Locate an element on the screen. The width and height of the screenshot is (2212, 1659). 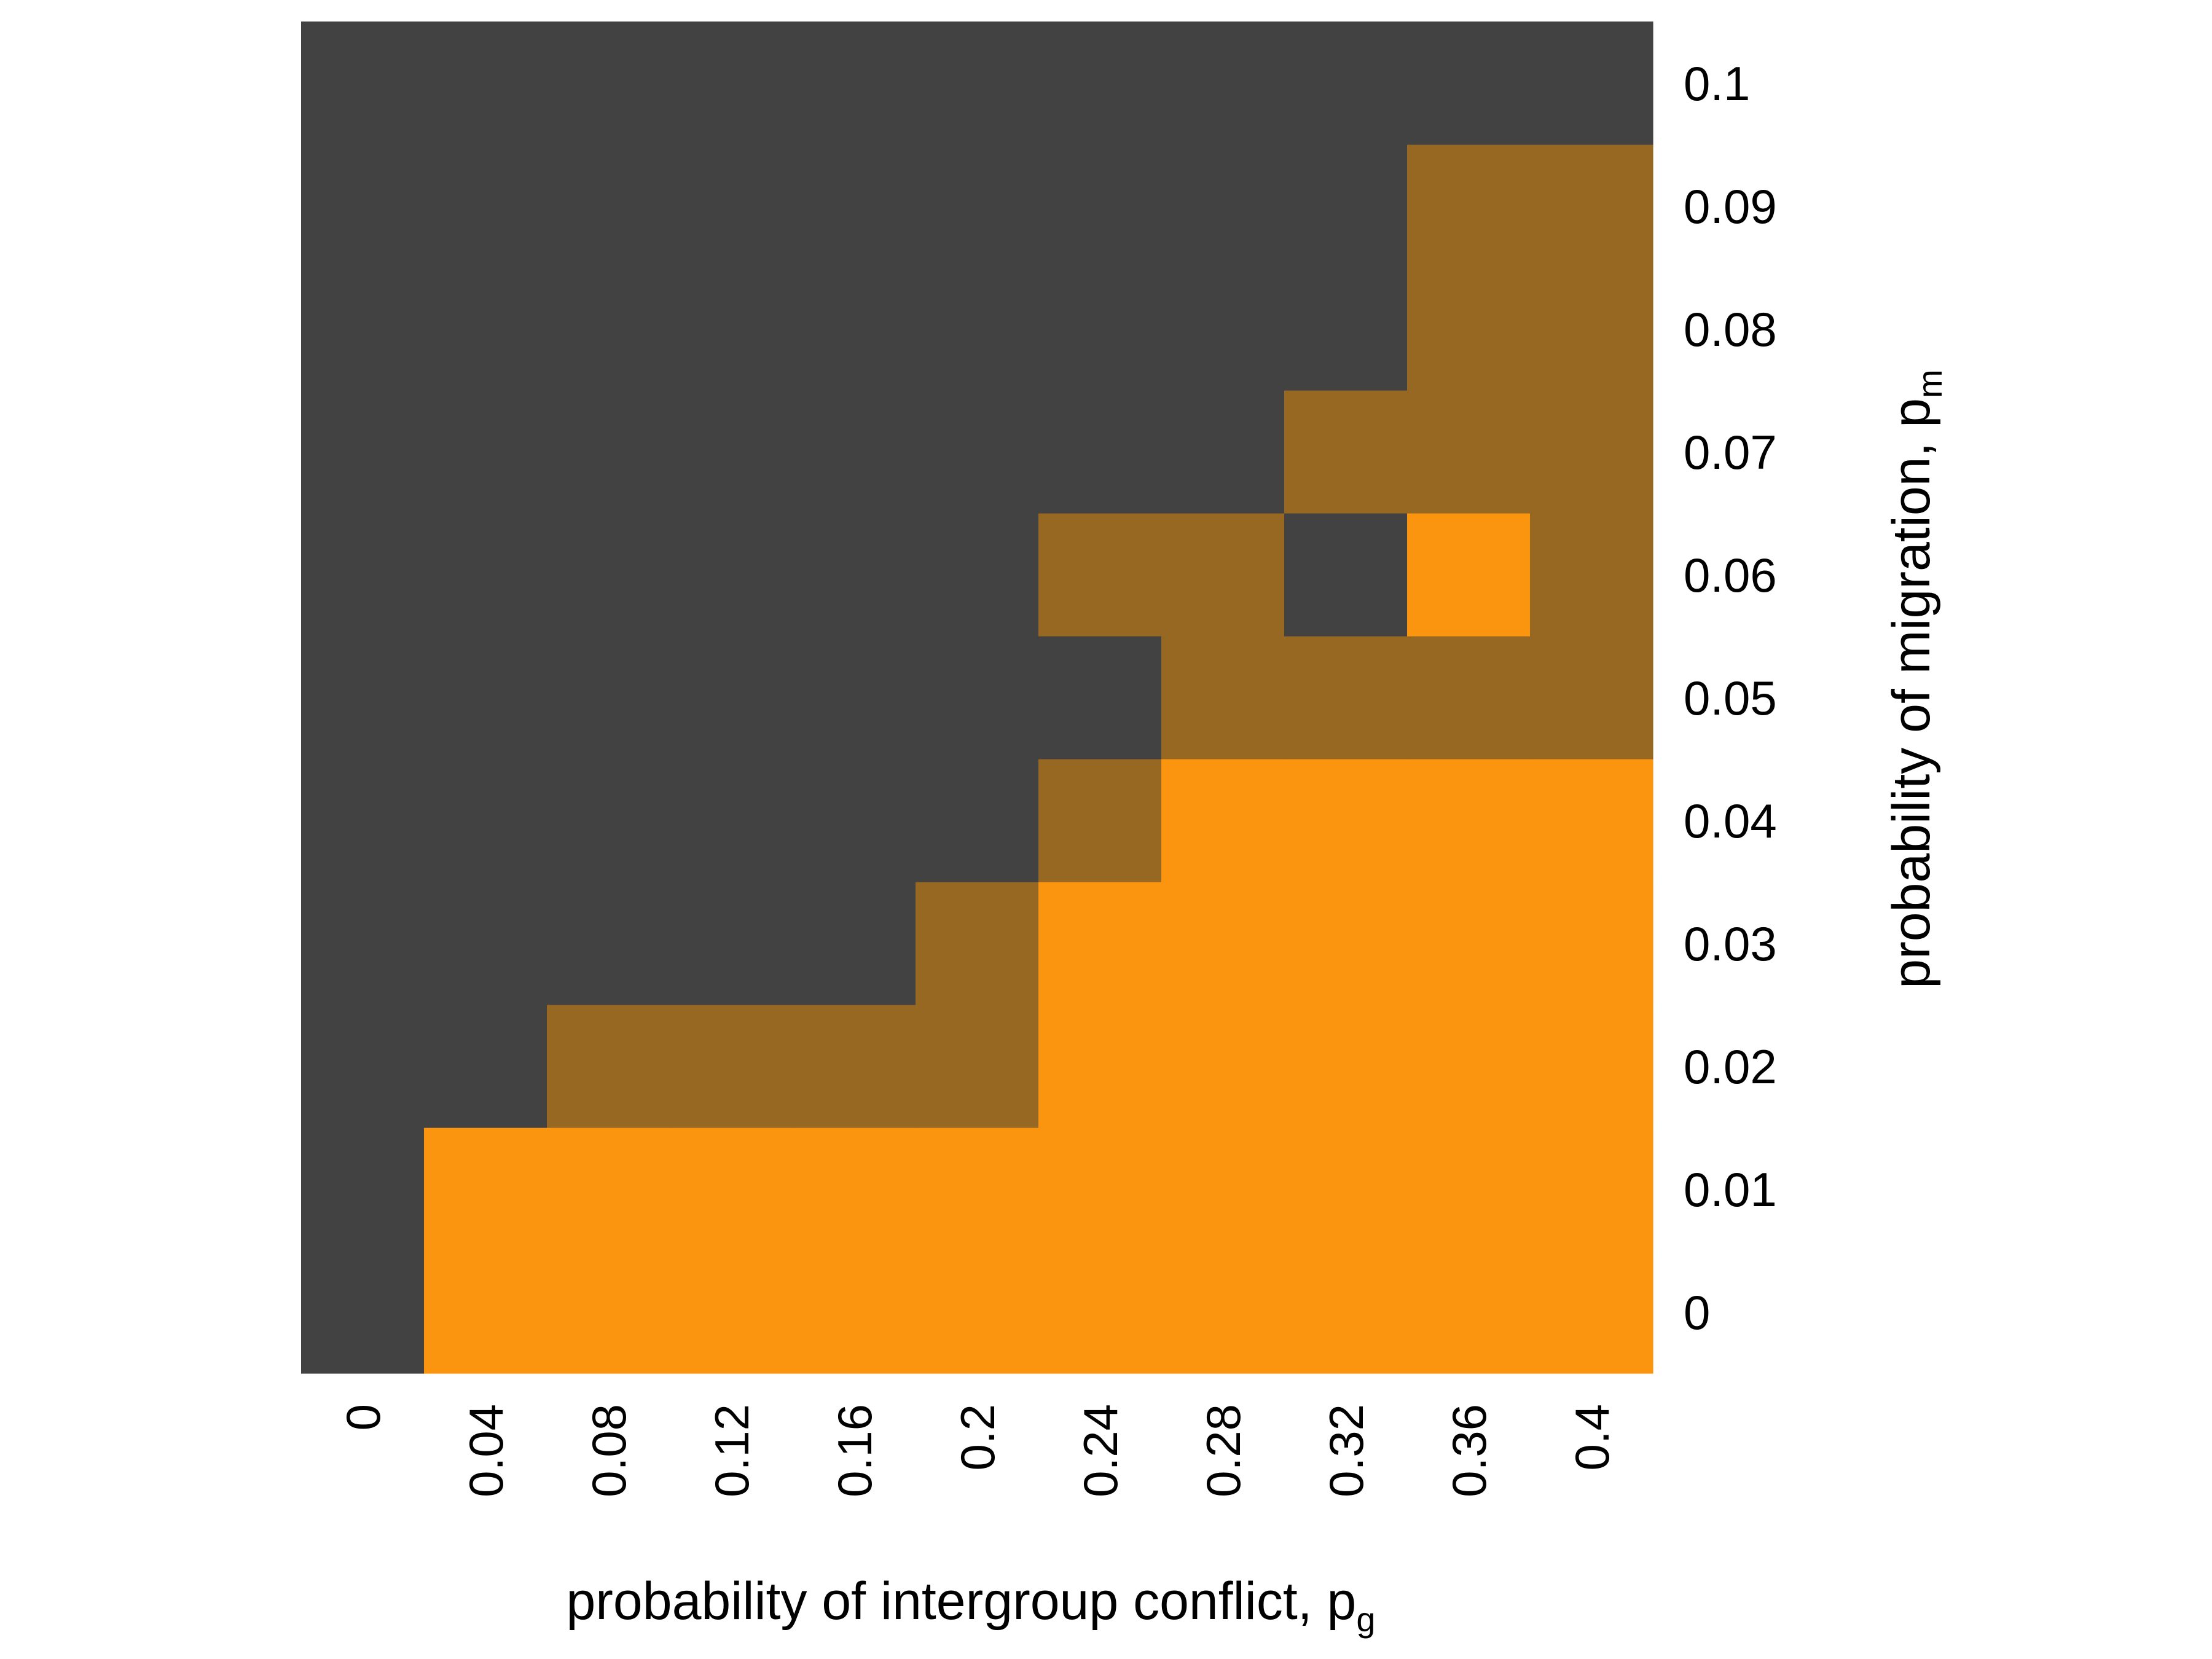
y-tick-label: 0.08 is located at coordinates (1730, 329).